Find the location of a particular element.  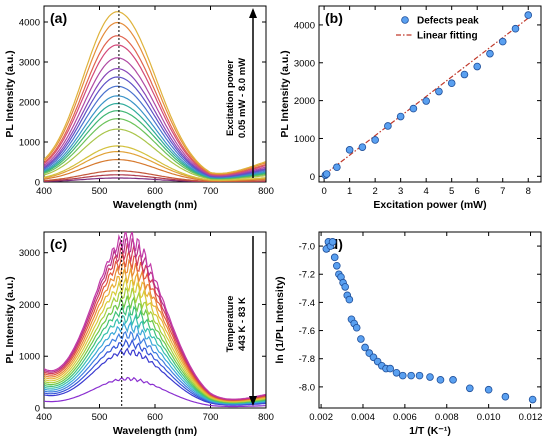

y-tick-label: -7.2 is located at coordinates (307, 275).